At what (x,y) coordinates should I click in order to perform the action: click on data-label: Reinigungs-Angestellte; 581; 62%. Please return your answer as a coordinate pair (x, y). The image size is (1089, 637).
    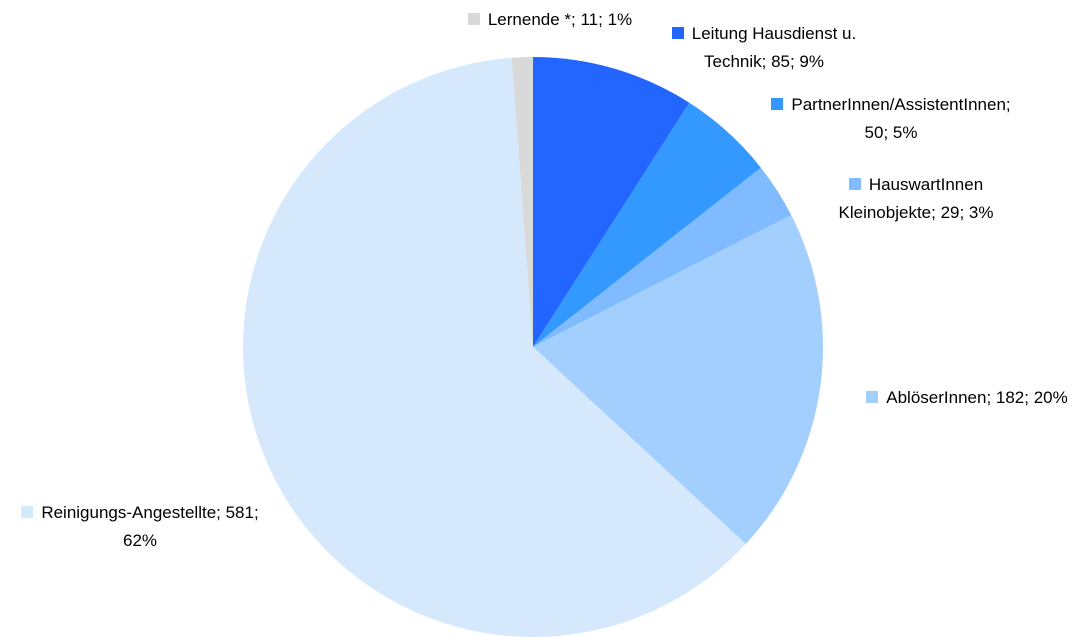
    Looking at the image, I should click on (140, 527).